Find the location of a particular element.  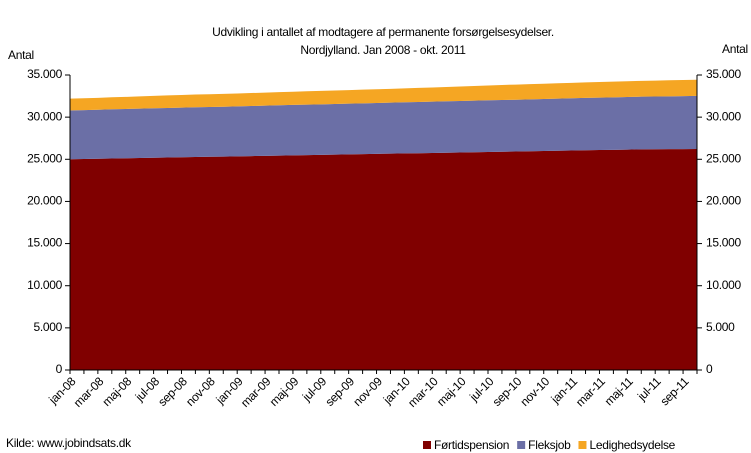

y-tick-label: 20.000 is located at coordinates (45, 201).